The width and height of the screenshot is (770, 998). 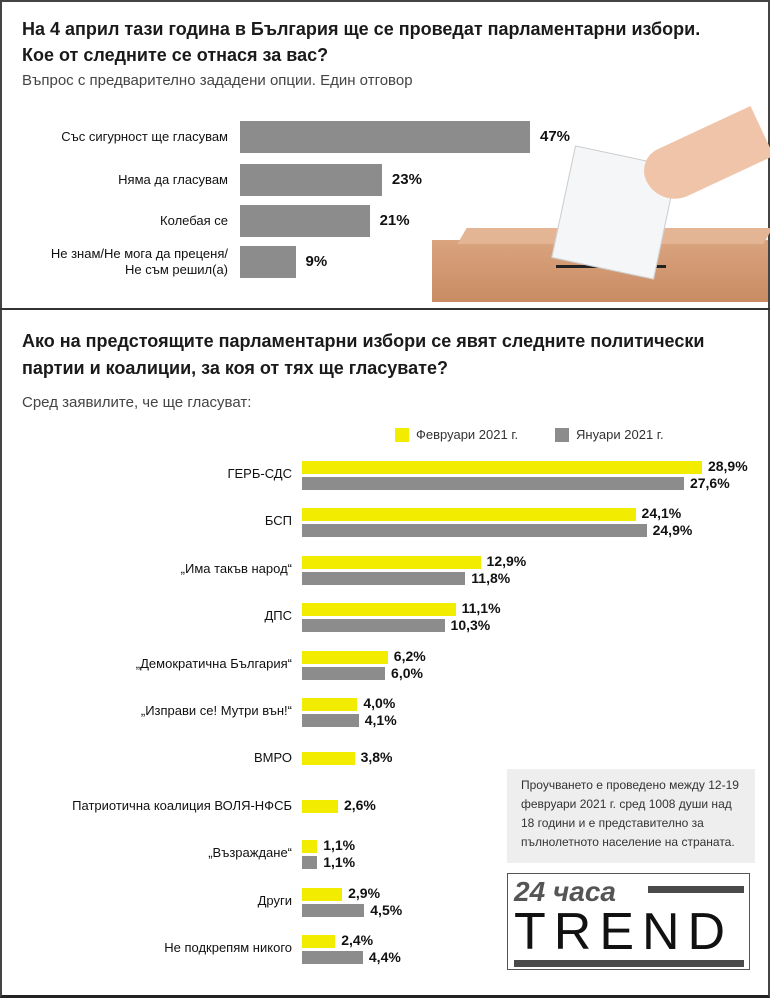 I want to click on trend-logo: 24 часа TREND, so click(x=628, y=921).